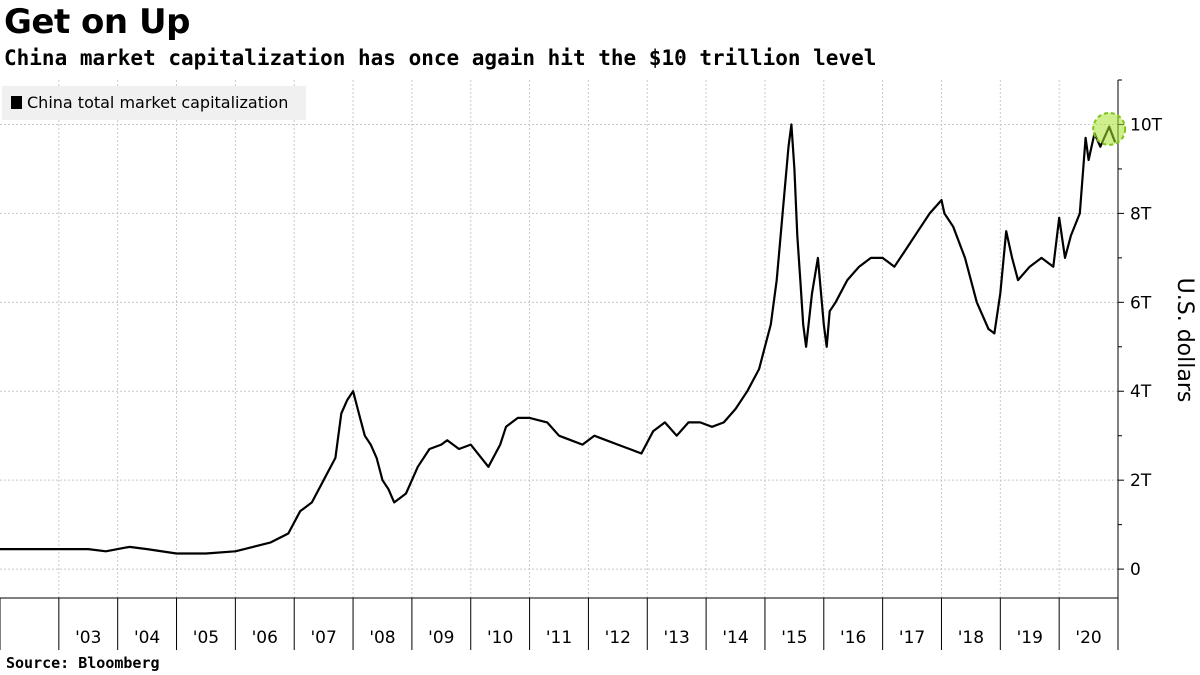  What do you see at coordinates (88, 638) in the screenshot?
I see `x-tick-label: '03` at bounding box center [88, 638].